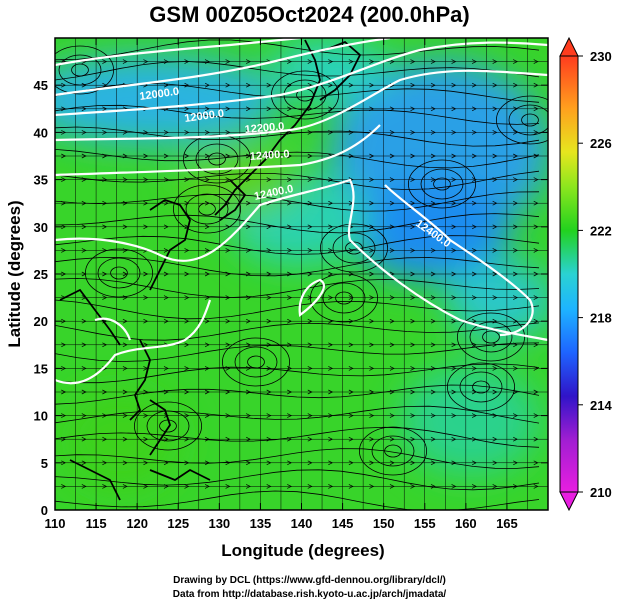 The image size is (619, 605). I want to click on contour-label: 12000.0, so click(159, 94).